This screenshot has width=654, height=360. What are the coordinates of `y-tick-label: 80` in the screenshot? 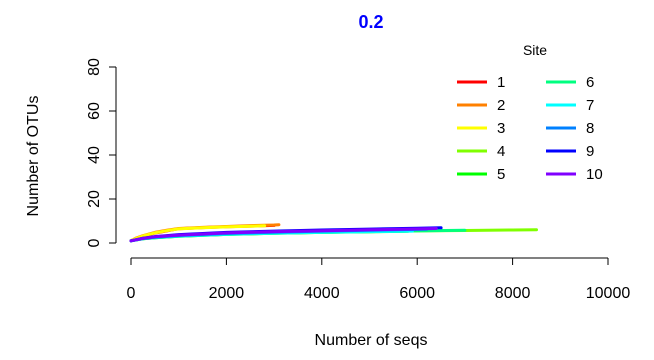 It's located at (94, 67).